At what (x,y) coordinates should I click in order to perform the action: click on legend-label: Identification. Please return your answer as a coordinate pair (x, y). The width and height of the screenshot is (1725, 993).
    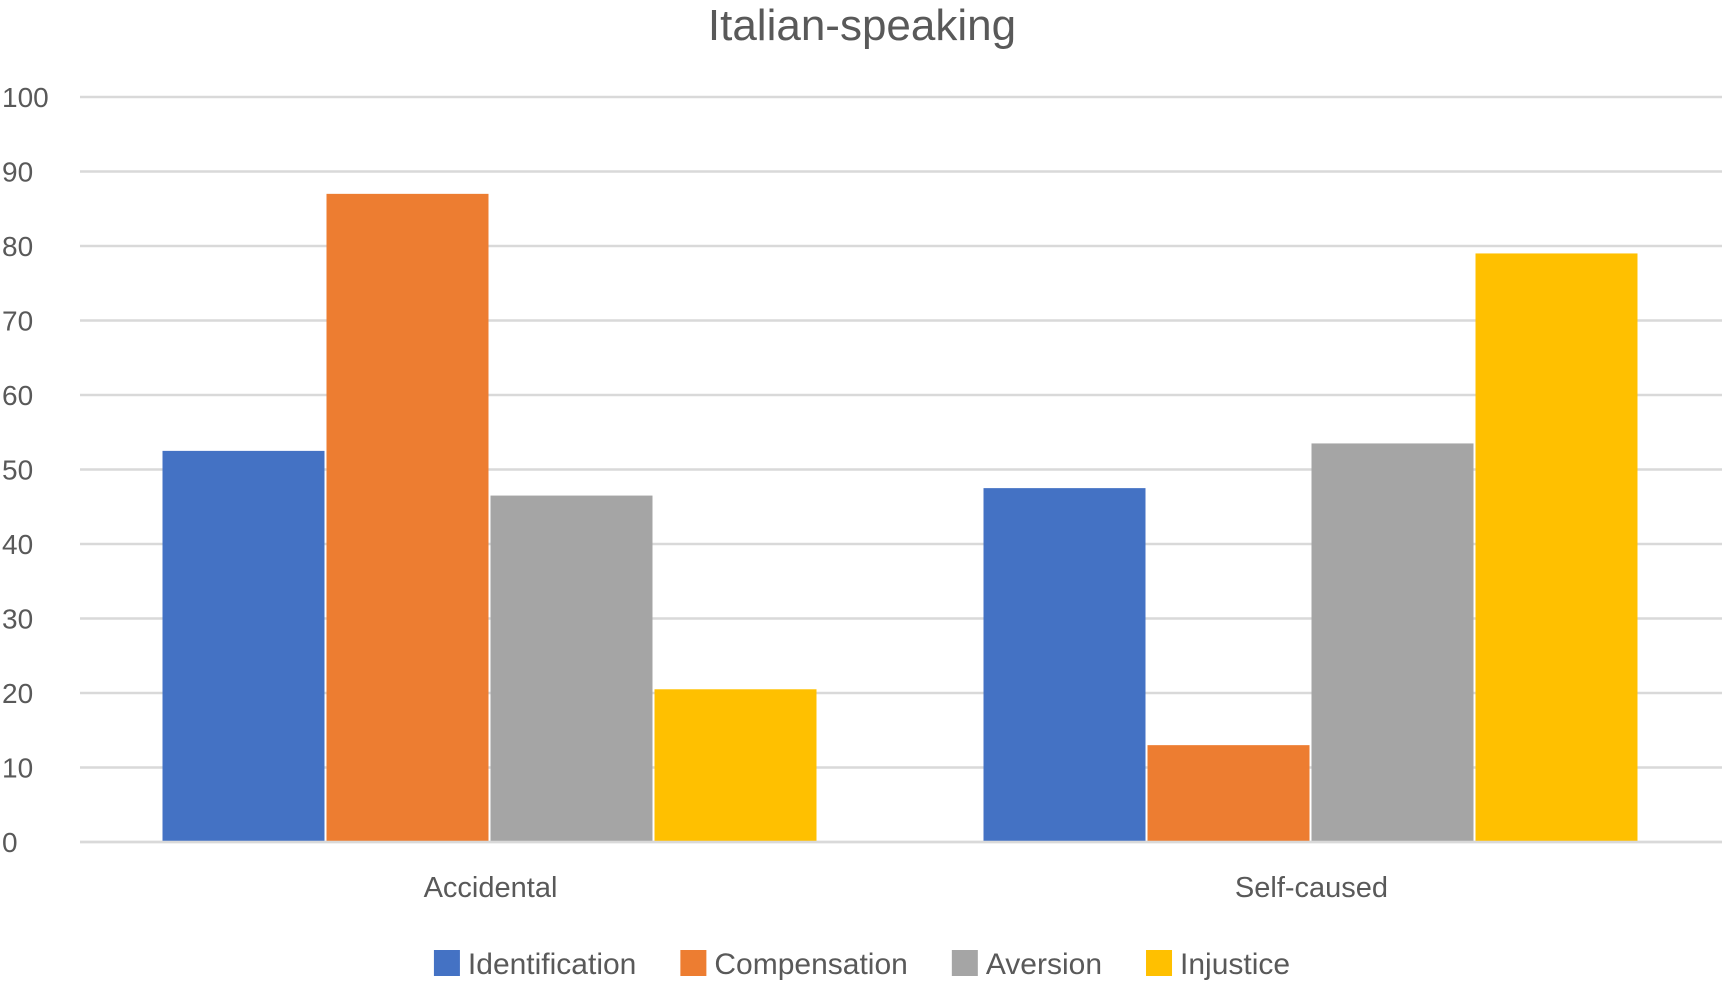
    Looking at the image, I should click on (552, 964).